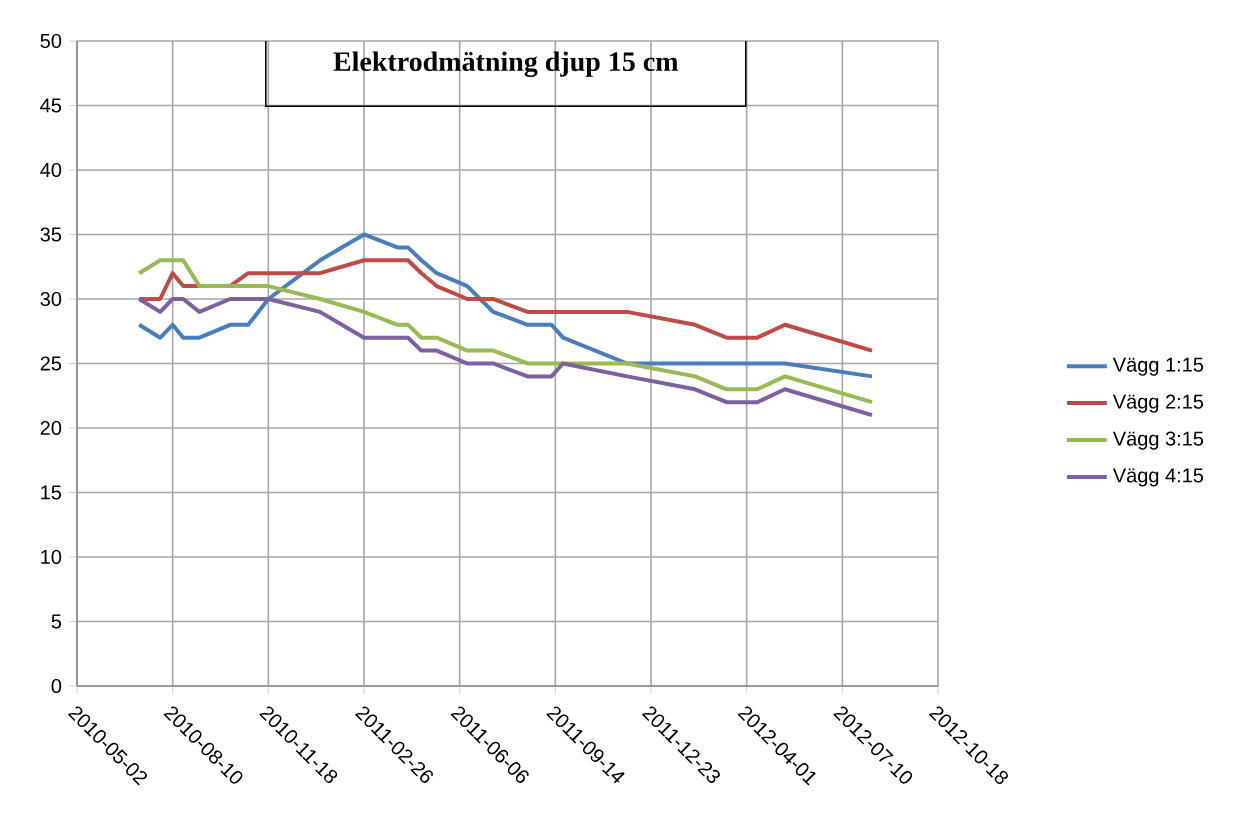 This screenshot has width=1250, height=823. I want to click on y-tick-label: 25, so click(51, 363).